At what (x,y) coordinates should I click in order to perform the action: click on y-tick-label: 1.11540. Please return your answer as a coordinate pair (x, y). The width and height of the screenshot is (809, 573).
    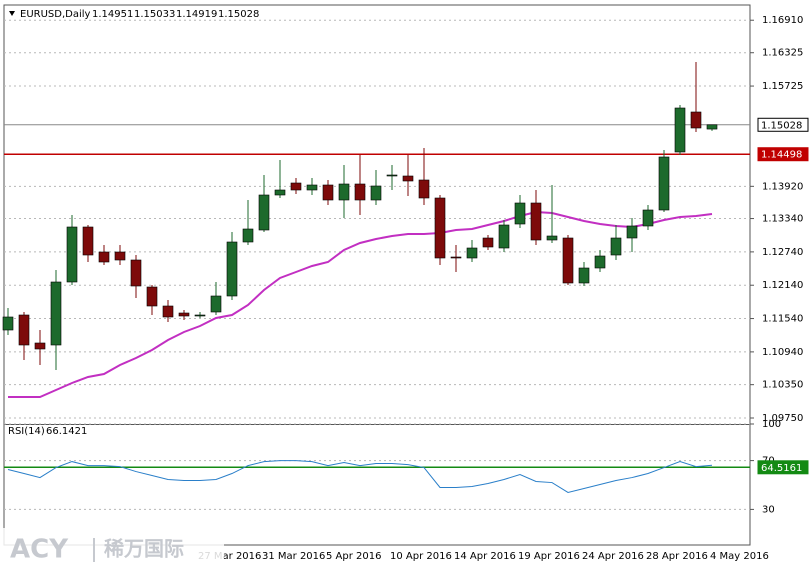
    Looking at the image, I should click on (782, 319).